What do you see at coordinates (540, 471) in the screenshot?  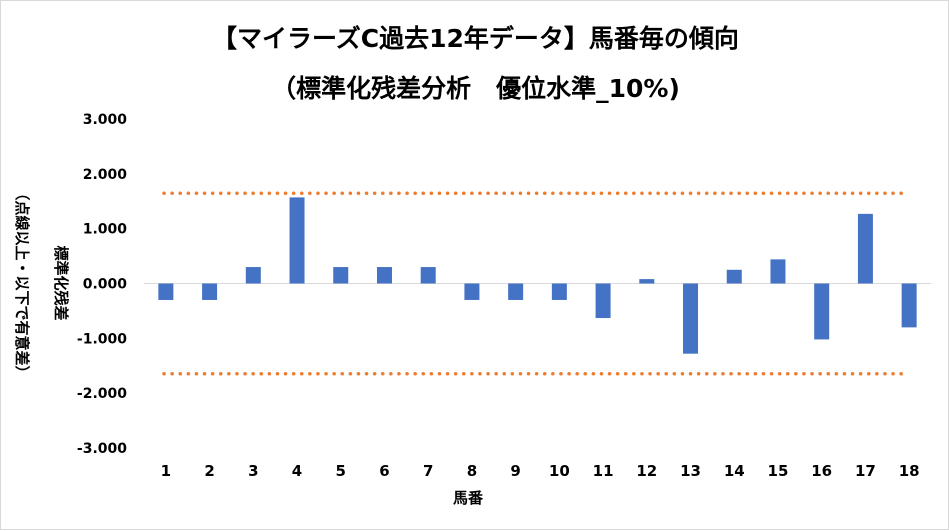 I see `x-axis-ticks: 1 2 3 4 5 6 7 8 9 10 11 12 13 14 15 16 17 18` at bounding box center [540, 471].